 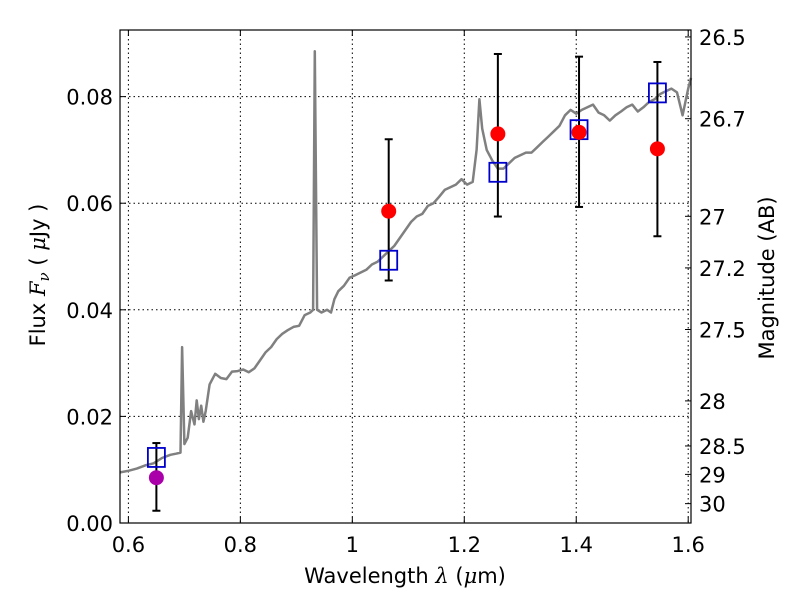 What do you see at coordinates (128, 545) in the screenshot?
I see `x-tick-label: 0.6` at bounding box center [128, 545].